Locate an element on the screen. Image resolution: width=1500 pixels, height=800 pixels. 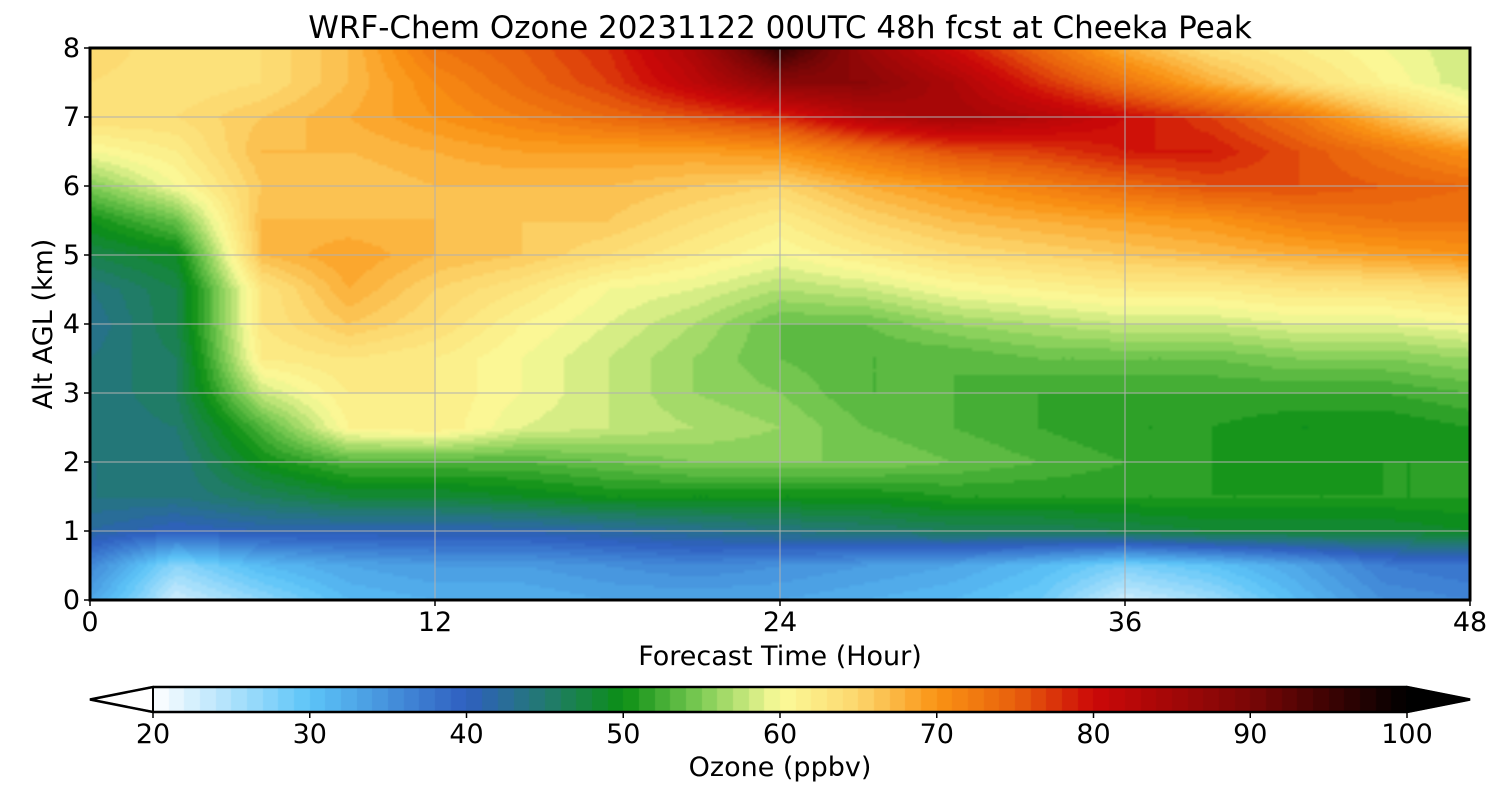
y-tick-label: 5 is located at coordinates (71, 255).